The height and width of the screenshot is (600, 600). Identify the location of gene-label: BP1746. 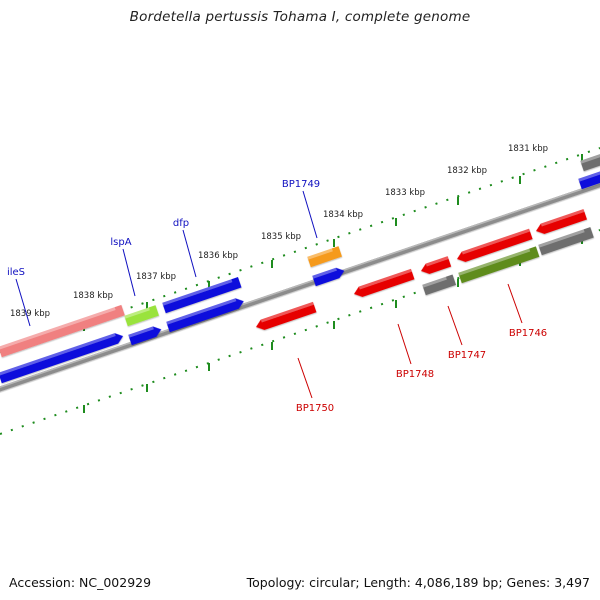
(528, 333).